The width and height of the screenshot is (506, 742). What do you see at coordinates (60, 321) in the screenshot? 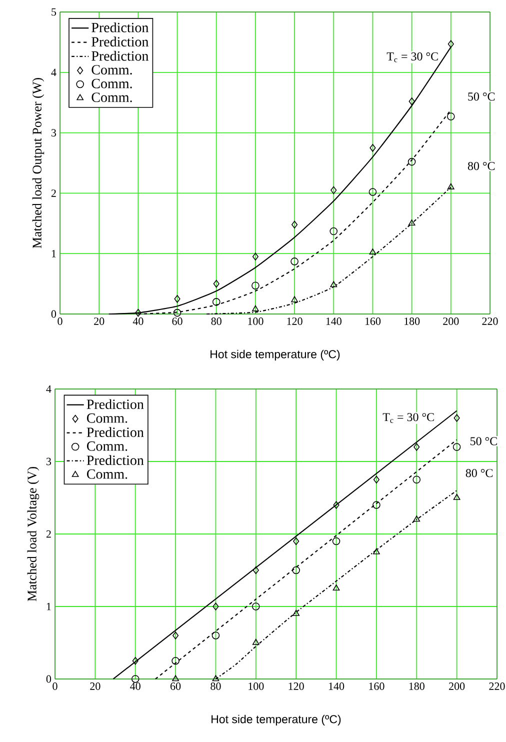
I see `x-tick-label: 0` at bounding box center [60, 321].